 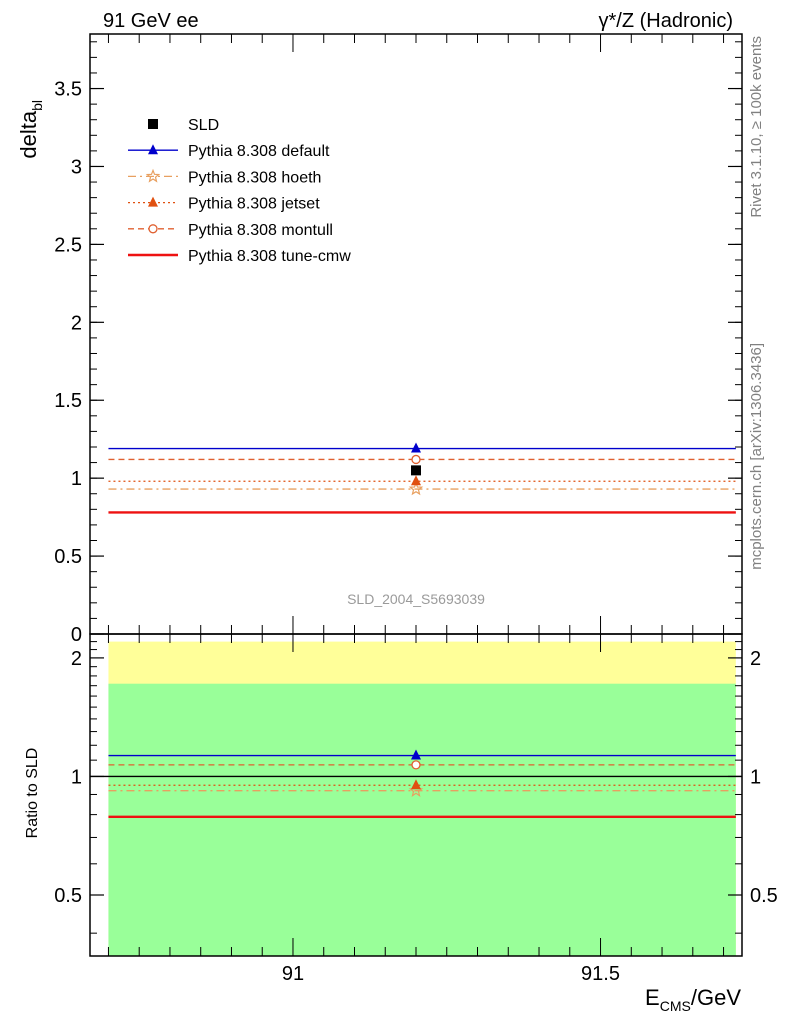 What do you see at coordinates (764, 896) in the screenshot?
I see `ratio-y-tick-label-right: 0.5` at bounding box center [764, 896].